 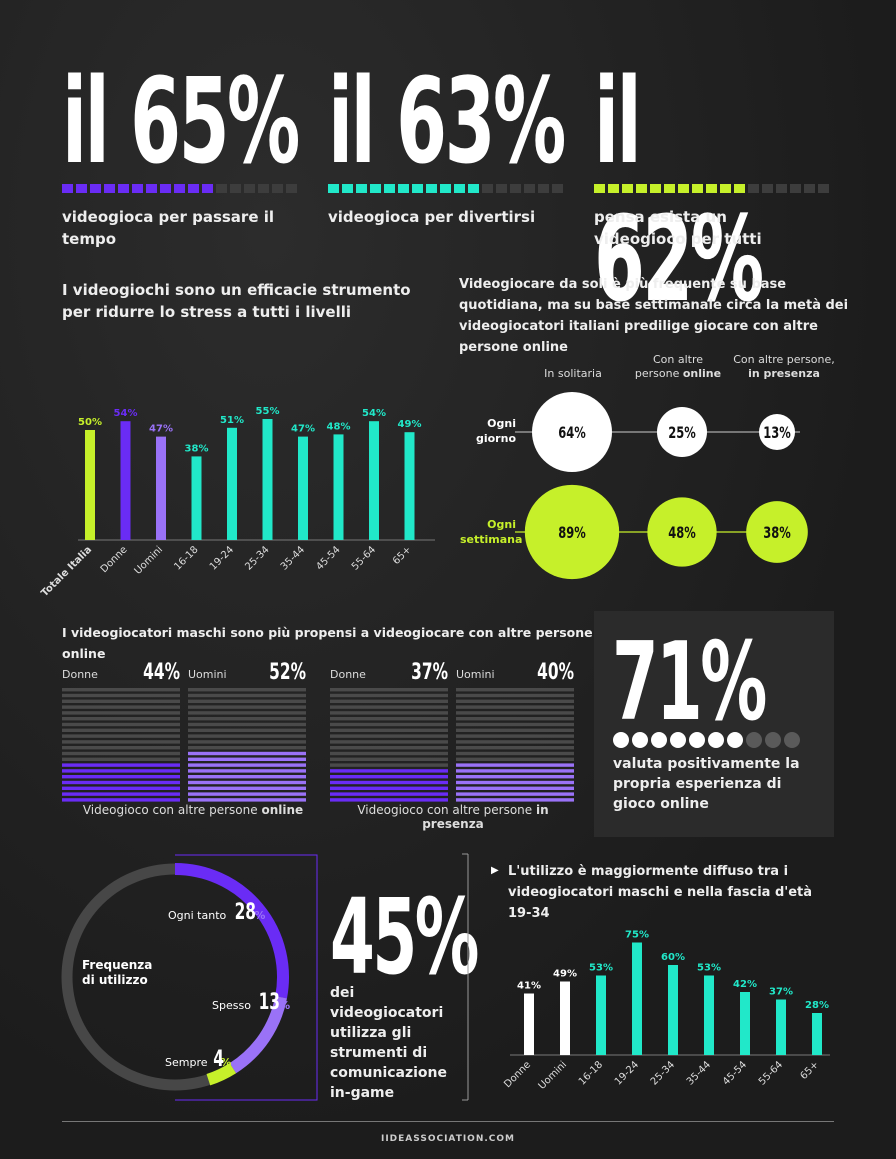 I want to click on footer-divider, so click(x=448, y=1121).